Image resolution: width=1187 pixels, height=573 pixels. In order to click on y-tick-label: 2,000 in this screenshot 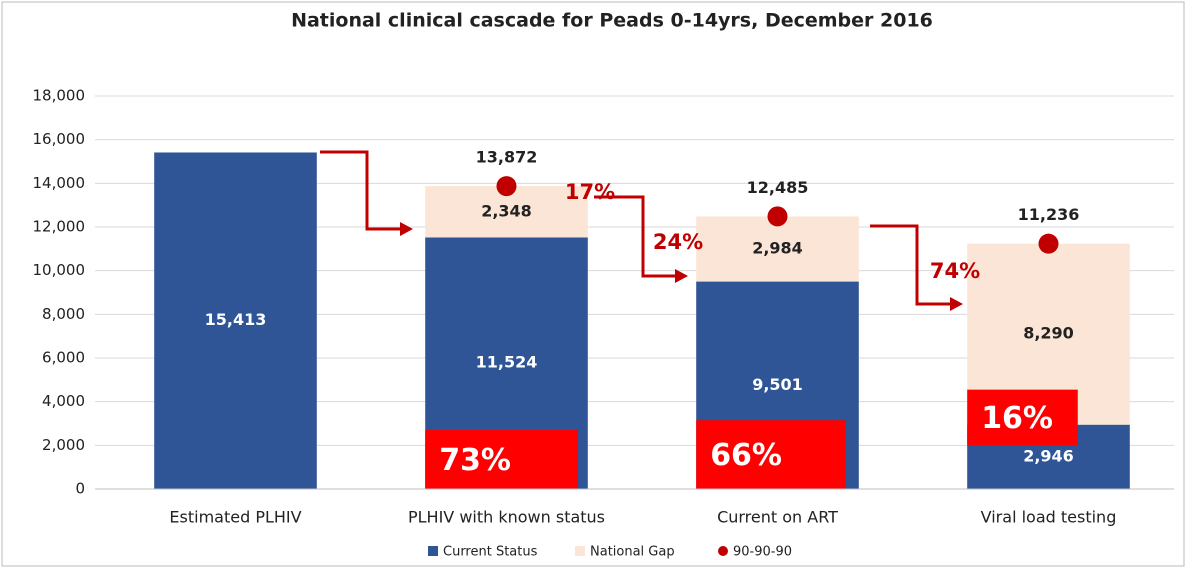, I will do `click(63, 445)`.